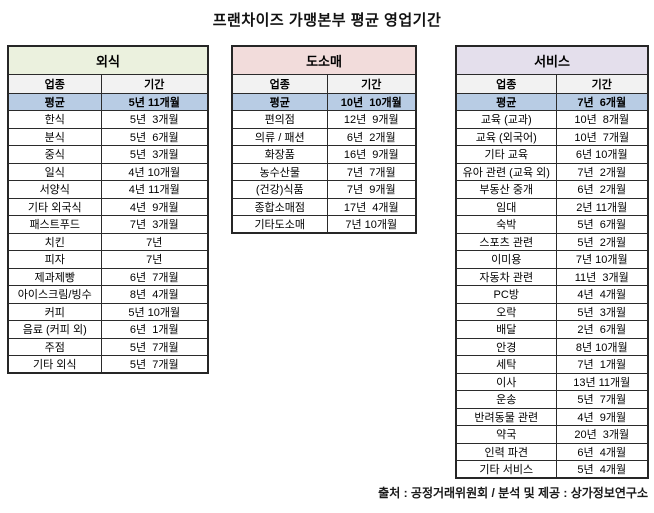 This screenshot has height=513, width=654. I want to click on period-cell: 11년 3개월, so click(602, 276).